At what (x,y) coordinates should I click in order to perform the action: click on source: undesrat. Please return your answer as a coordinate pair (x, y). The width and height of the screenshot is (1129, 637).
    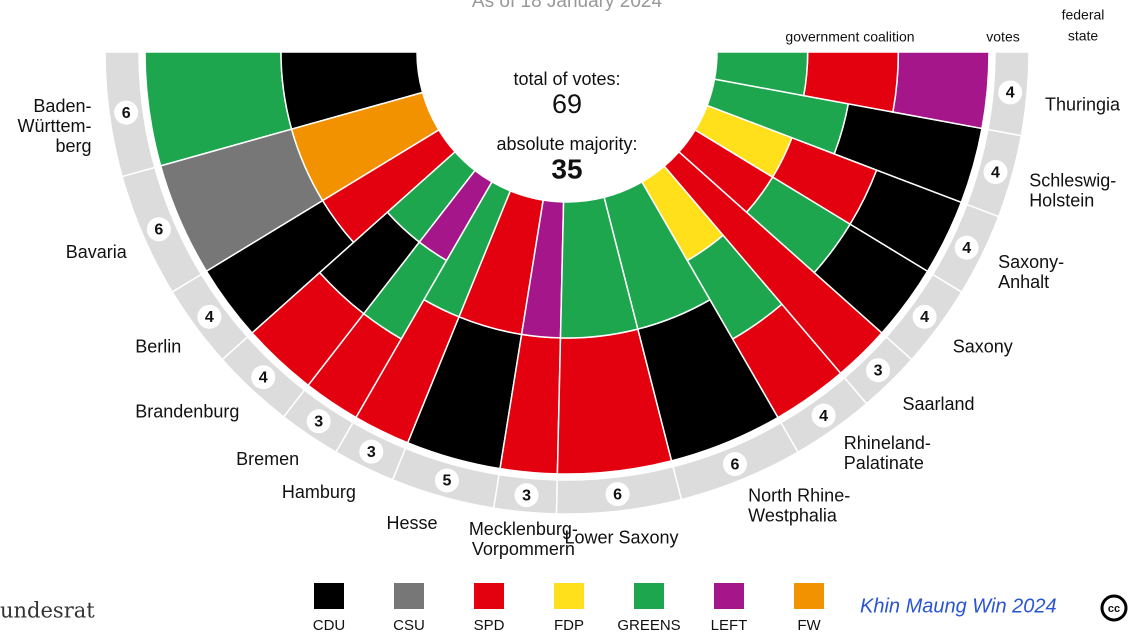
    Looking at the image, I should click on (47, 611).